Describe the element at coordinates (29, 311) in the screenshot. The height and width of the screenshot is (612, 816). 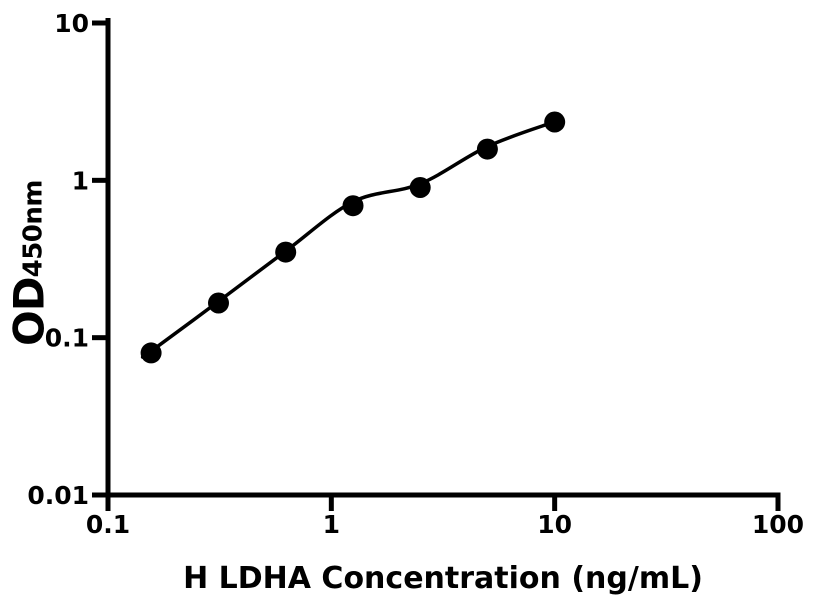
I see `y-axis-title-main: OD` at that location.